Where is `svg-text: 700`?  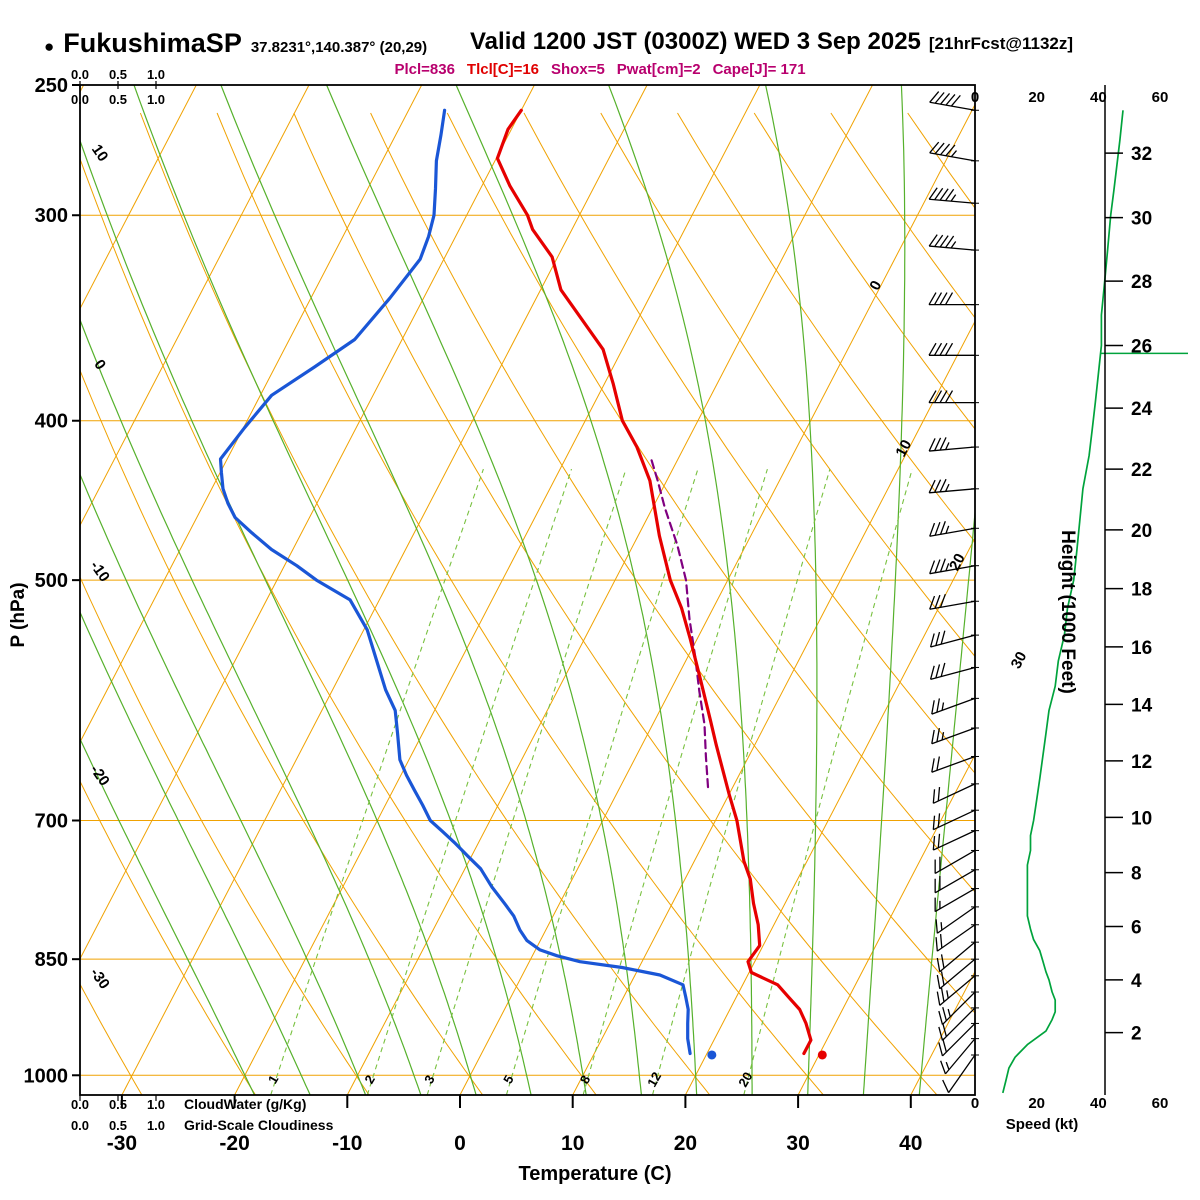 svg-text: 700 is located at coordinates (51, 821).